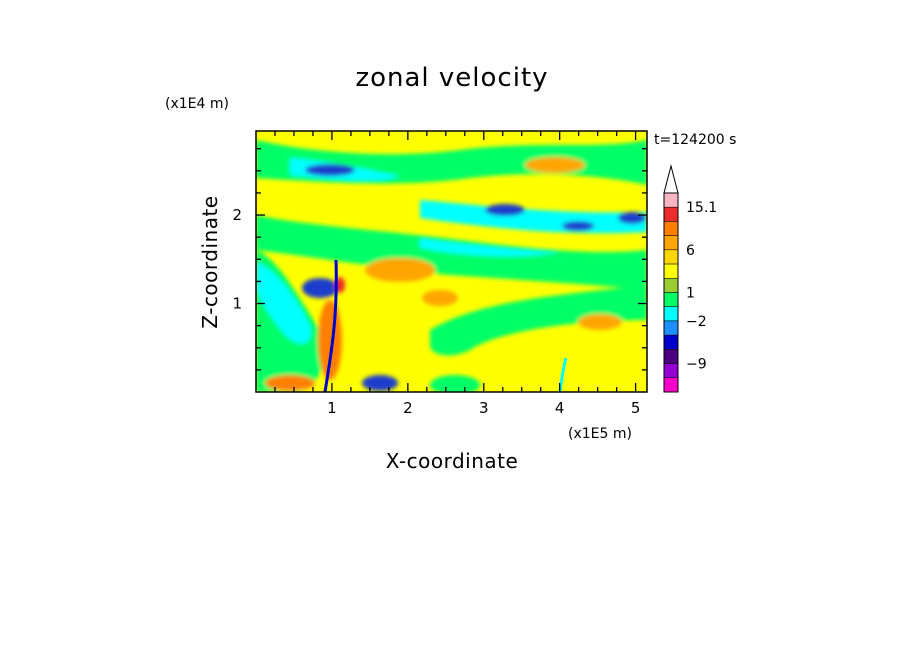  I want to click on cyan-band-left, so click(283, 303).